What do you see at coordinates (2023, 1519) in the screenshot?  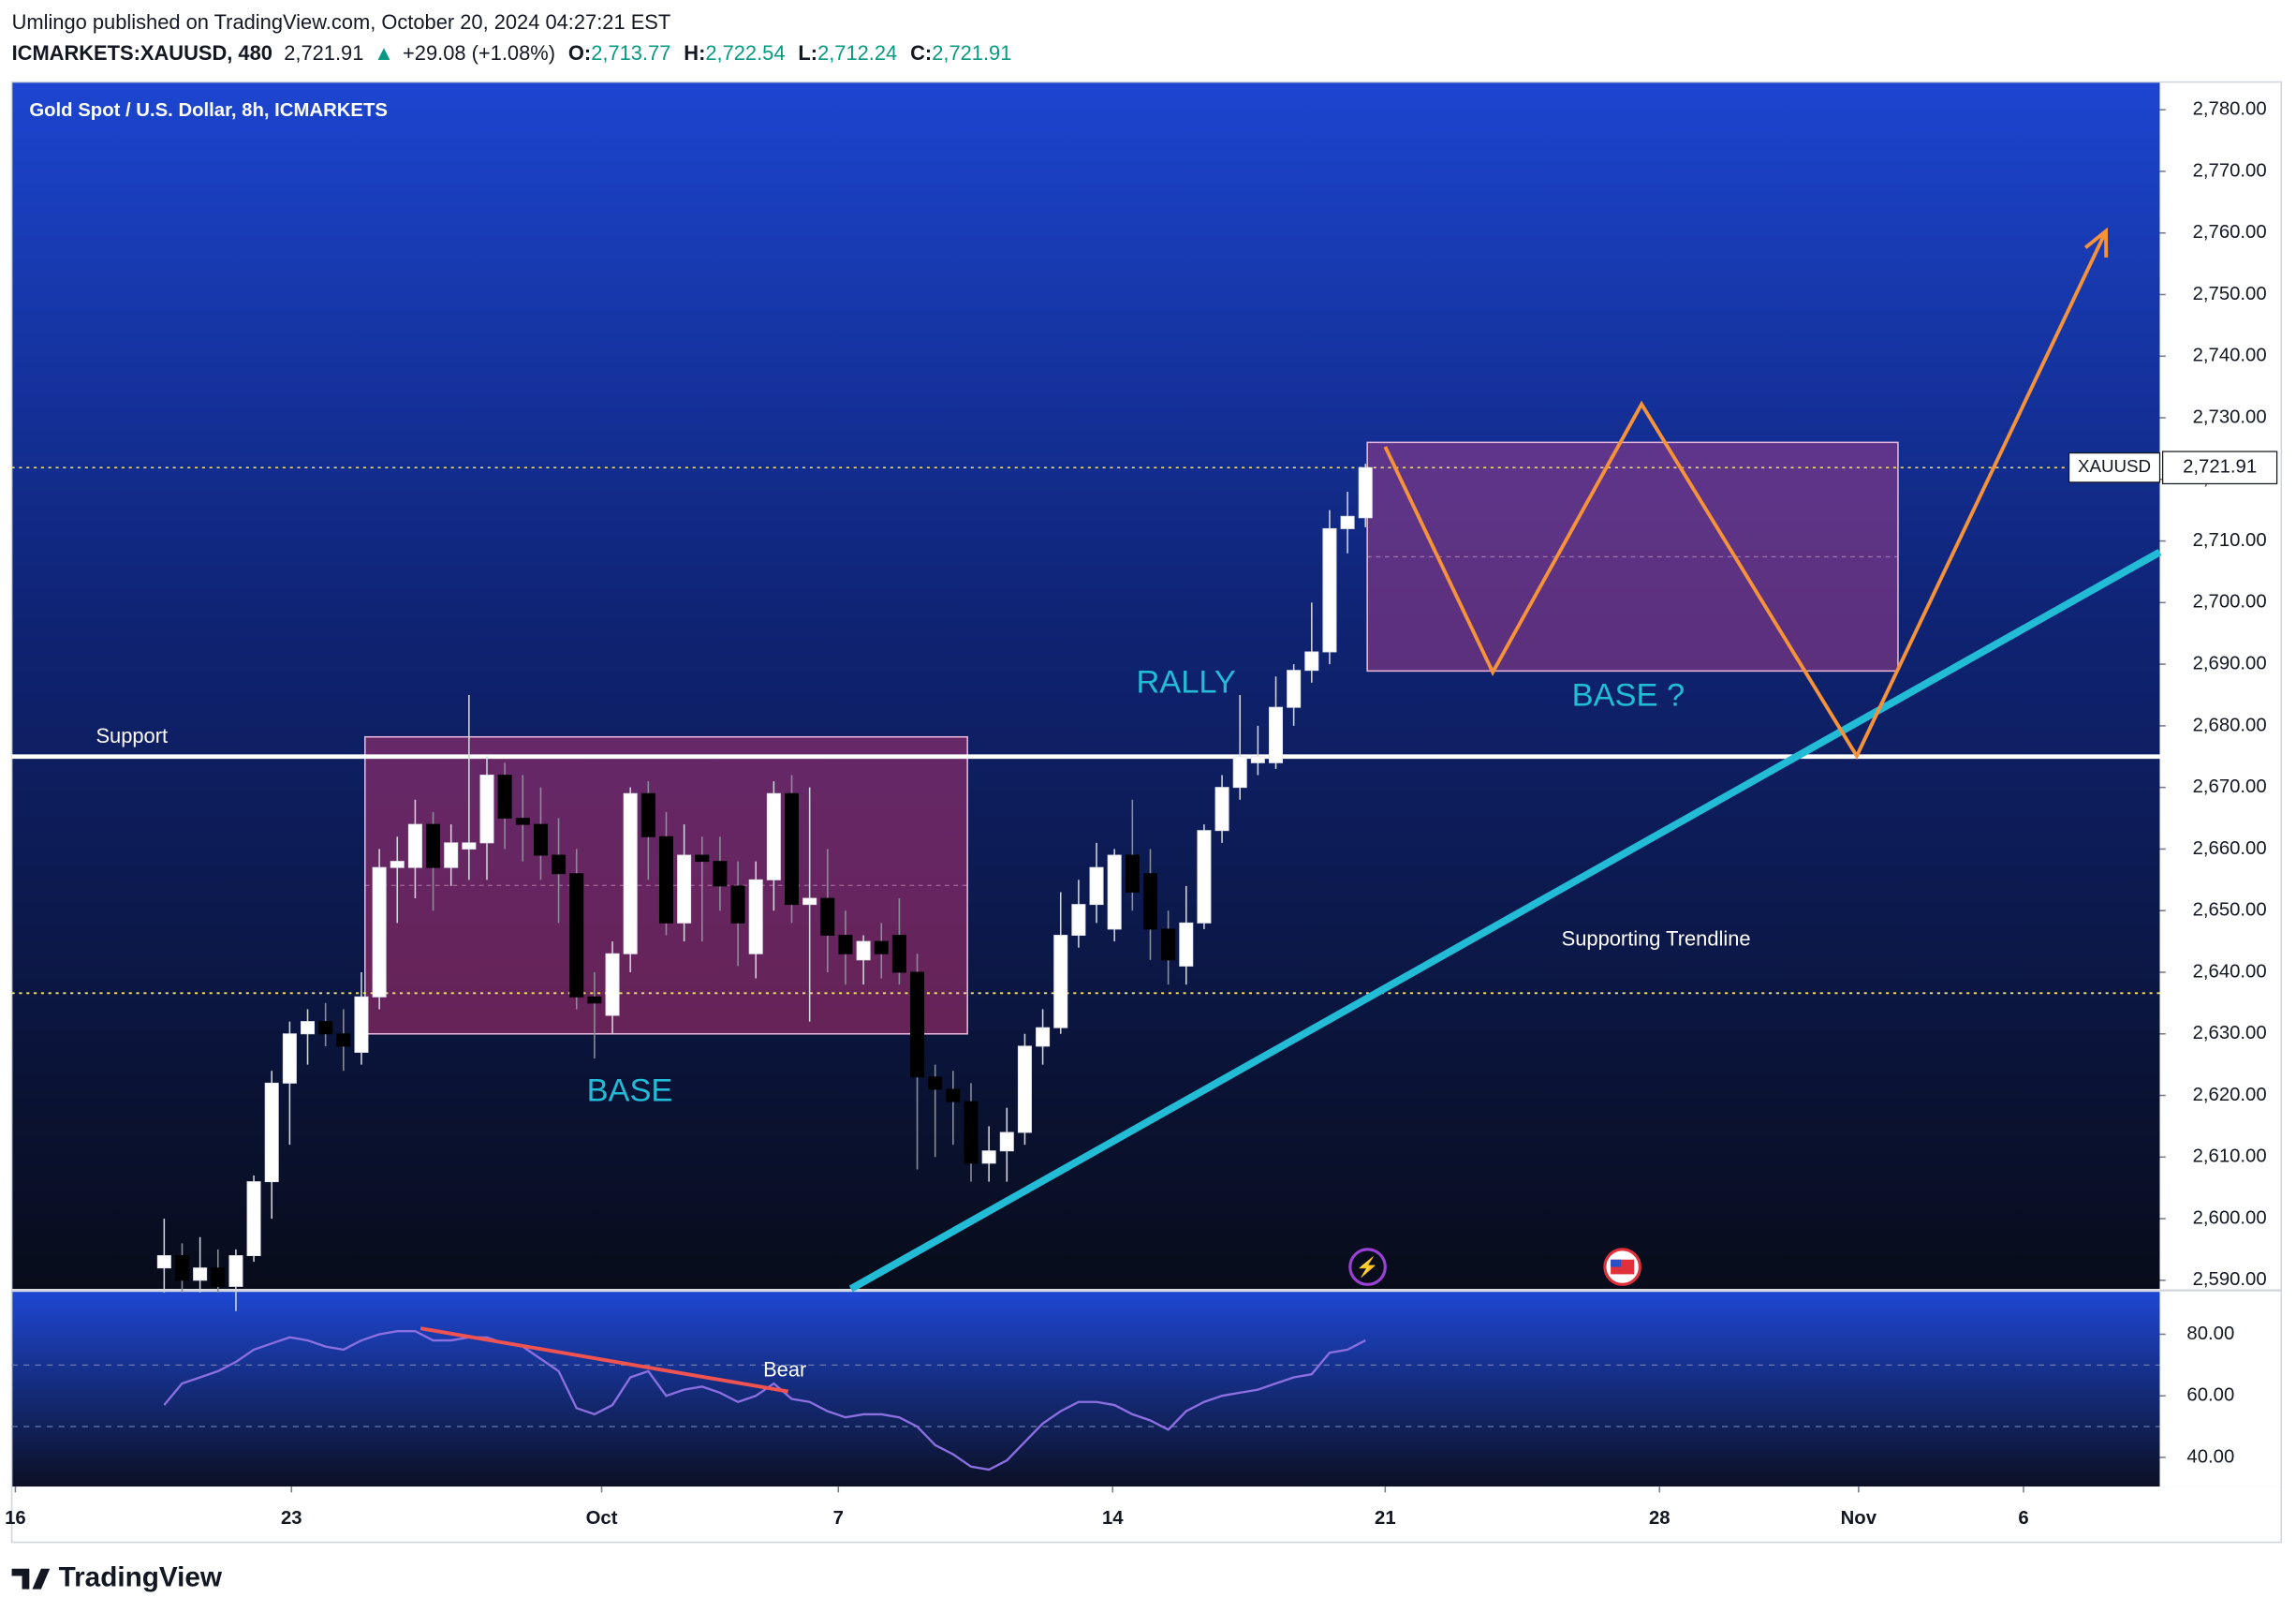 I see `x-tick-label: 6` at bounding box center [2023, 1519].